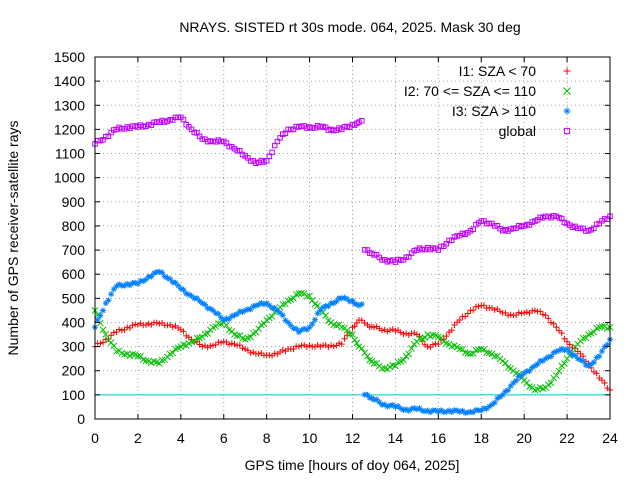 The height and width of the screenshot is (480, 640). Describe the element at coordinates (69, 57) in the screenshot. I see `y-tick-label: 1500` at that location.